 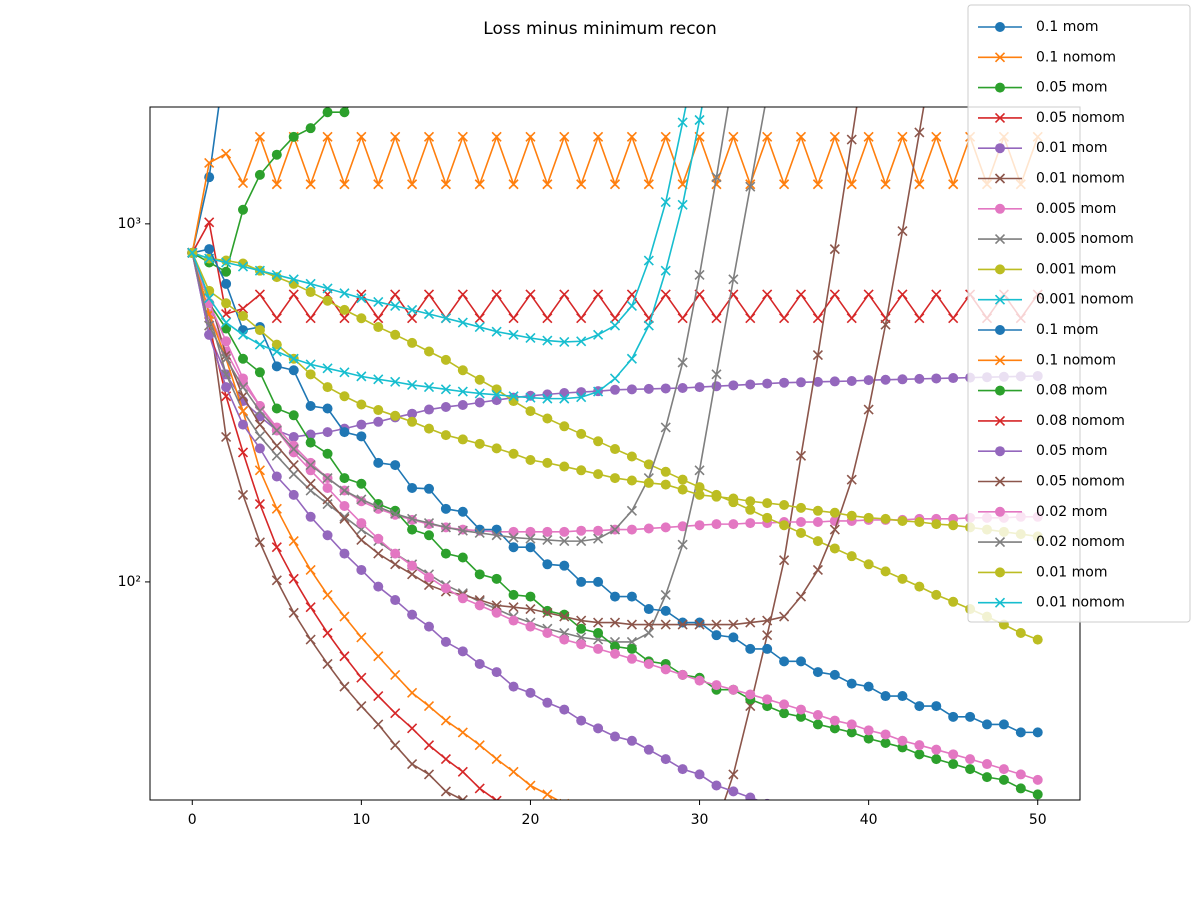 What do you see at coordinates (129, 224) in the screenshot?
I see `y-tick-label: 10³` at bounding box center [129, 224].